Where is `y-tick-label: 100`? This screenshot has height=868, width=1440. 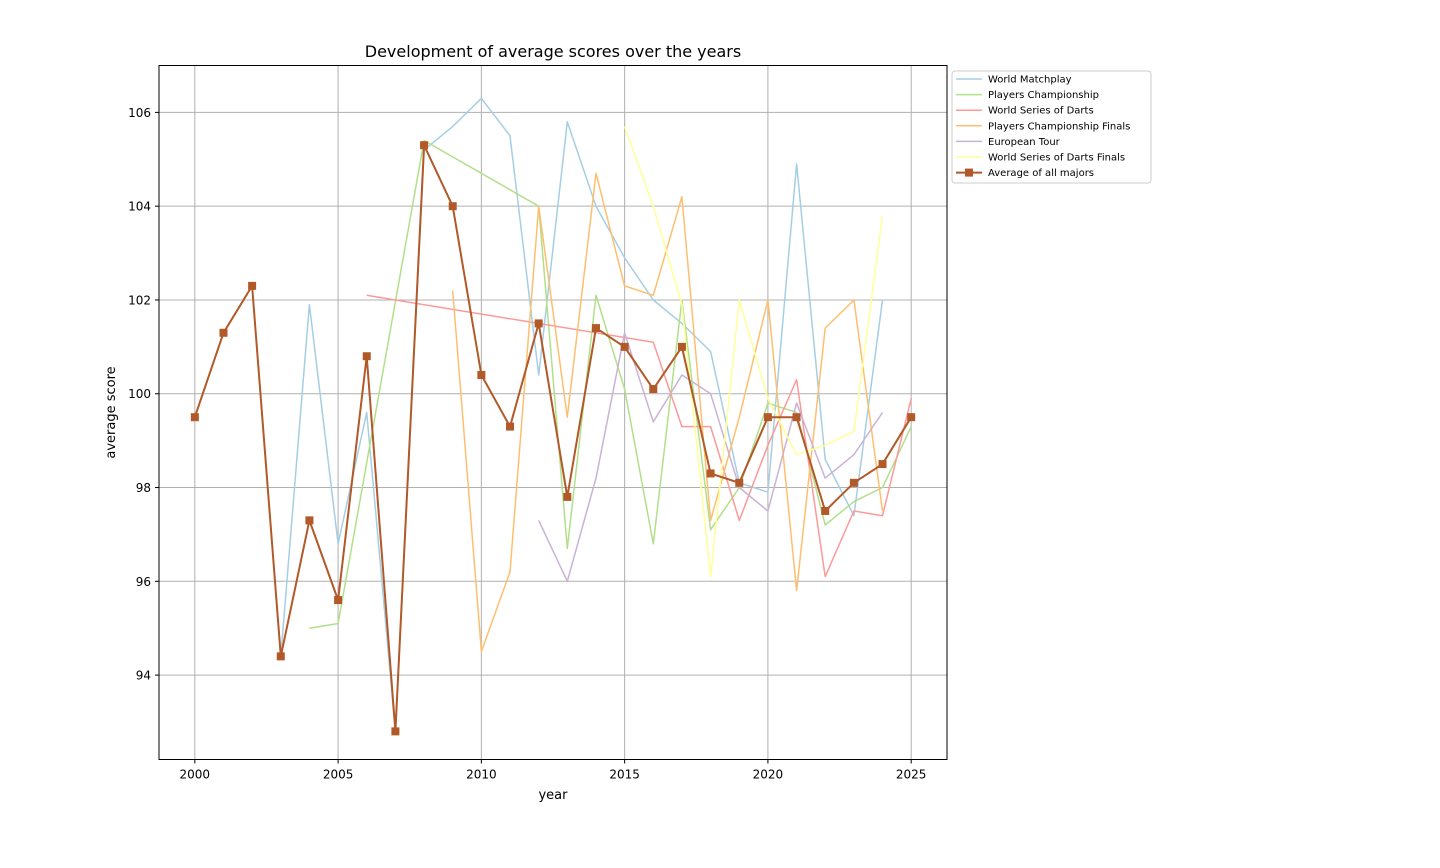 y-tick-label: 100 is located at coordinates (139, 394).